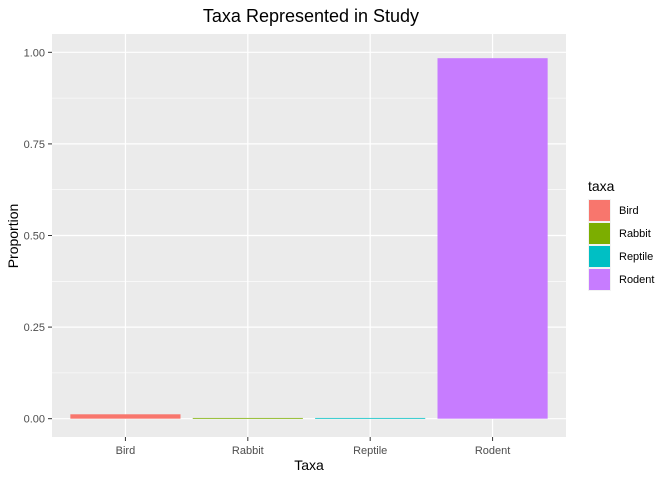 The width and height of the screenshot is (672, 480). Describe the element at coordinates (126, 451) in the screenshot. I see `x-tick-label: Bird` at that location.